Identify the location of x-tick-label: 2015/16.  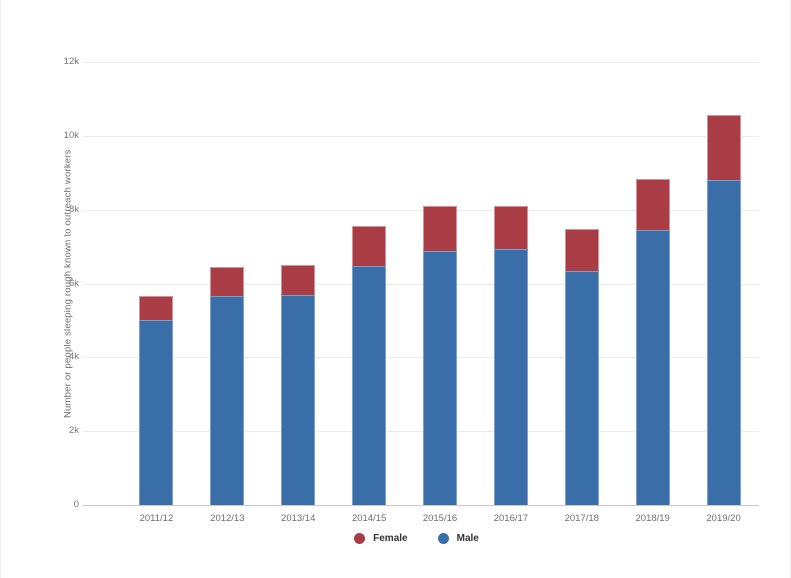
(440, 518).